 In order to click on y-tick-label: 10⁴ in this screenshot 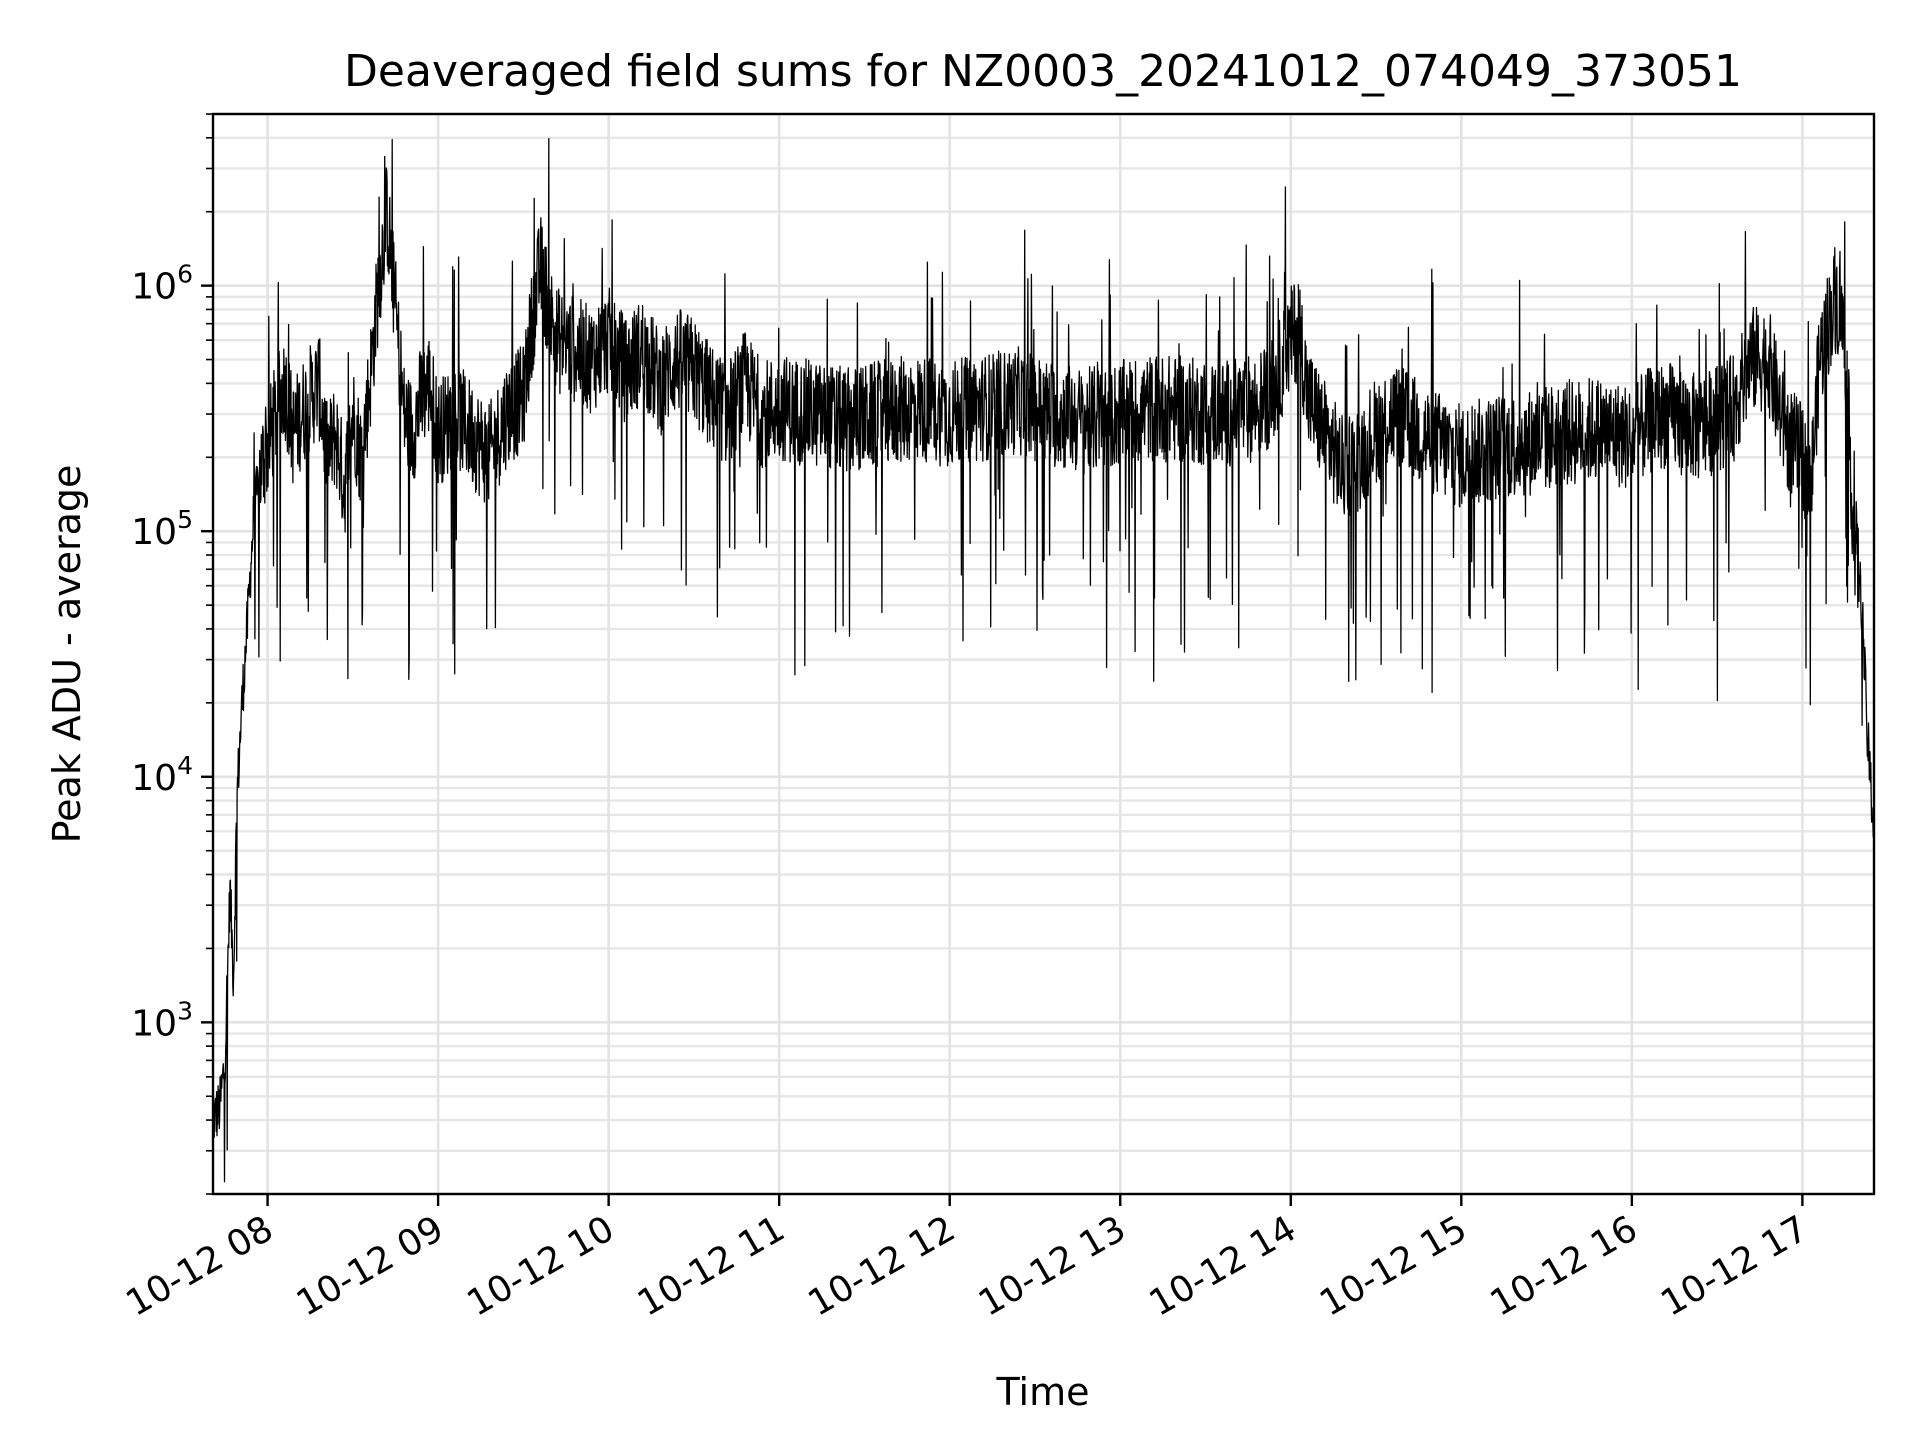, I will do `click(162, 775)`.